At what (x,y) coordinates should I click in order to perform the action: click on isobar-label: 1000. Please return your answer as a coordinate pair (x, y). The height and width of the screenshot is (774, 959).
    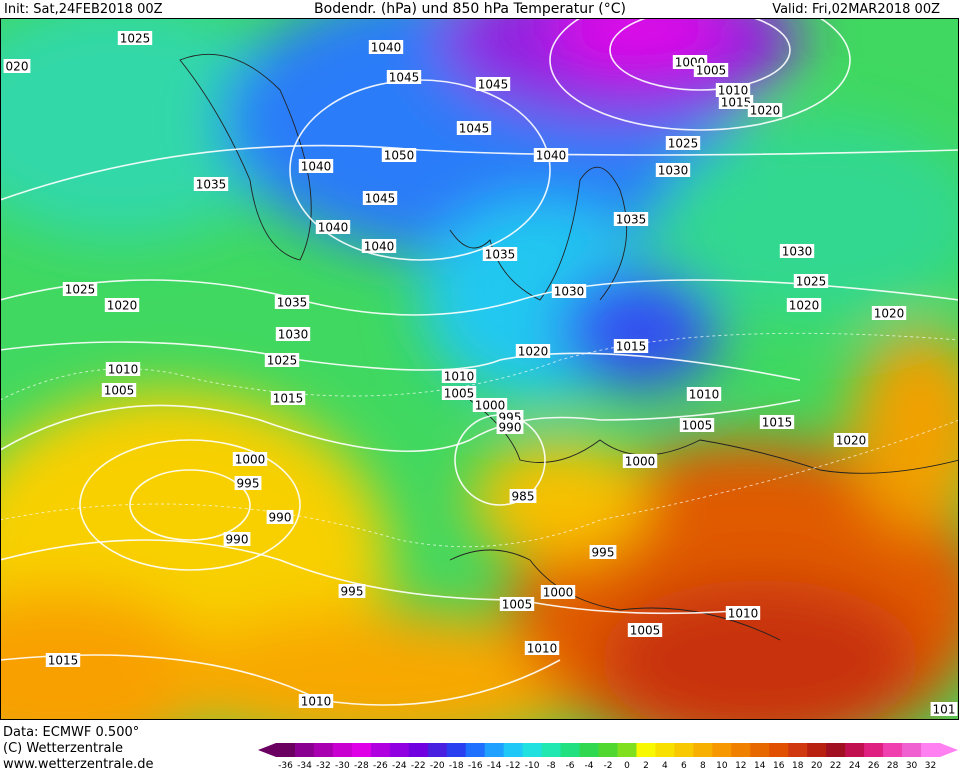
    Looking at the image, I should click on (558, 593).